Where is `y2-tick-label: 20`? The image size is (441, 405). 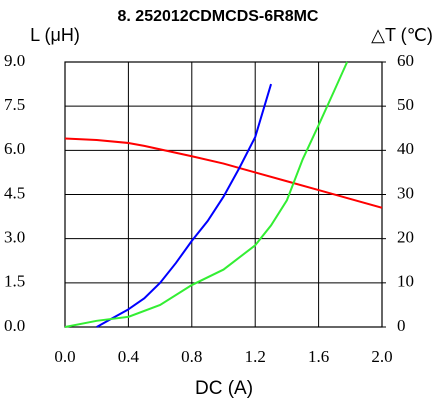 y2-tick-label: 20 is located at coordinates (405, 237).